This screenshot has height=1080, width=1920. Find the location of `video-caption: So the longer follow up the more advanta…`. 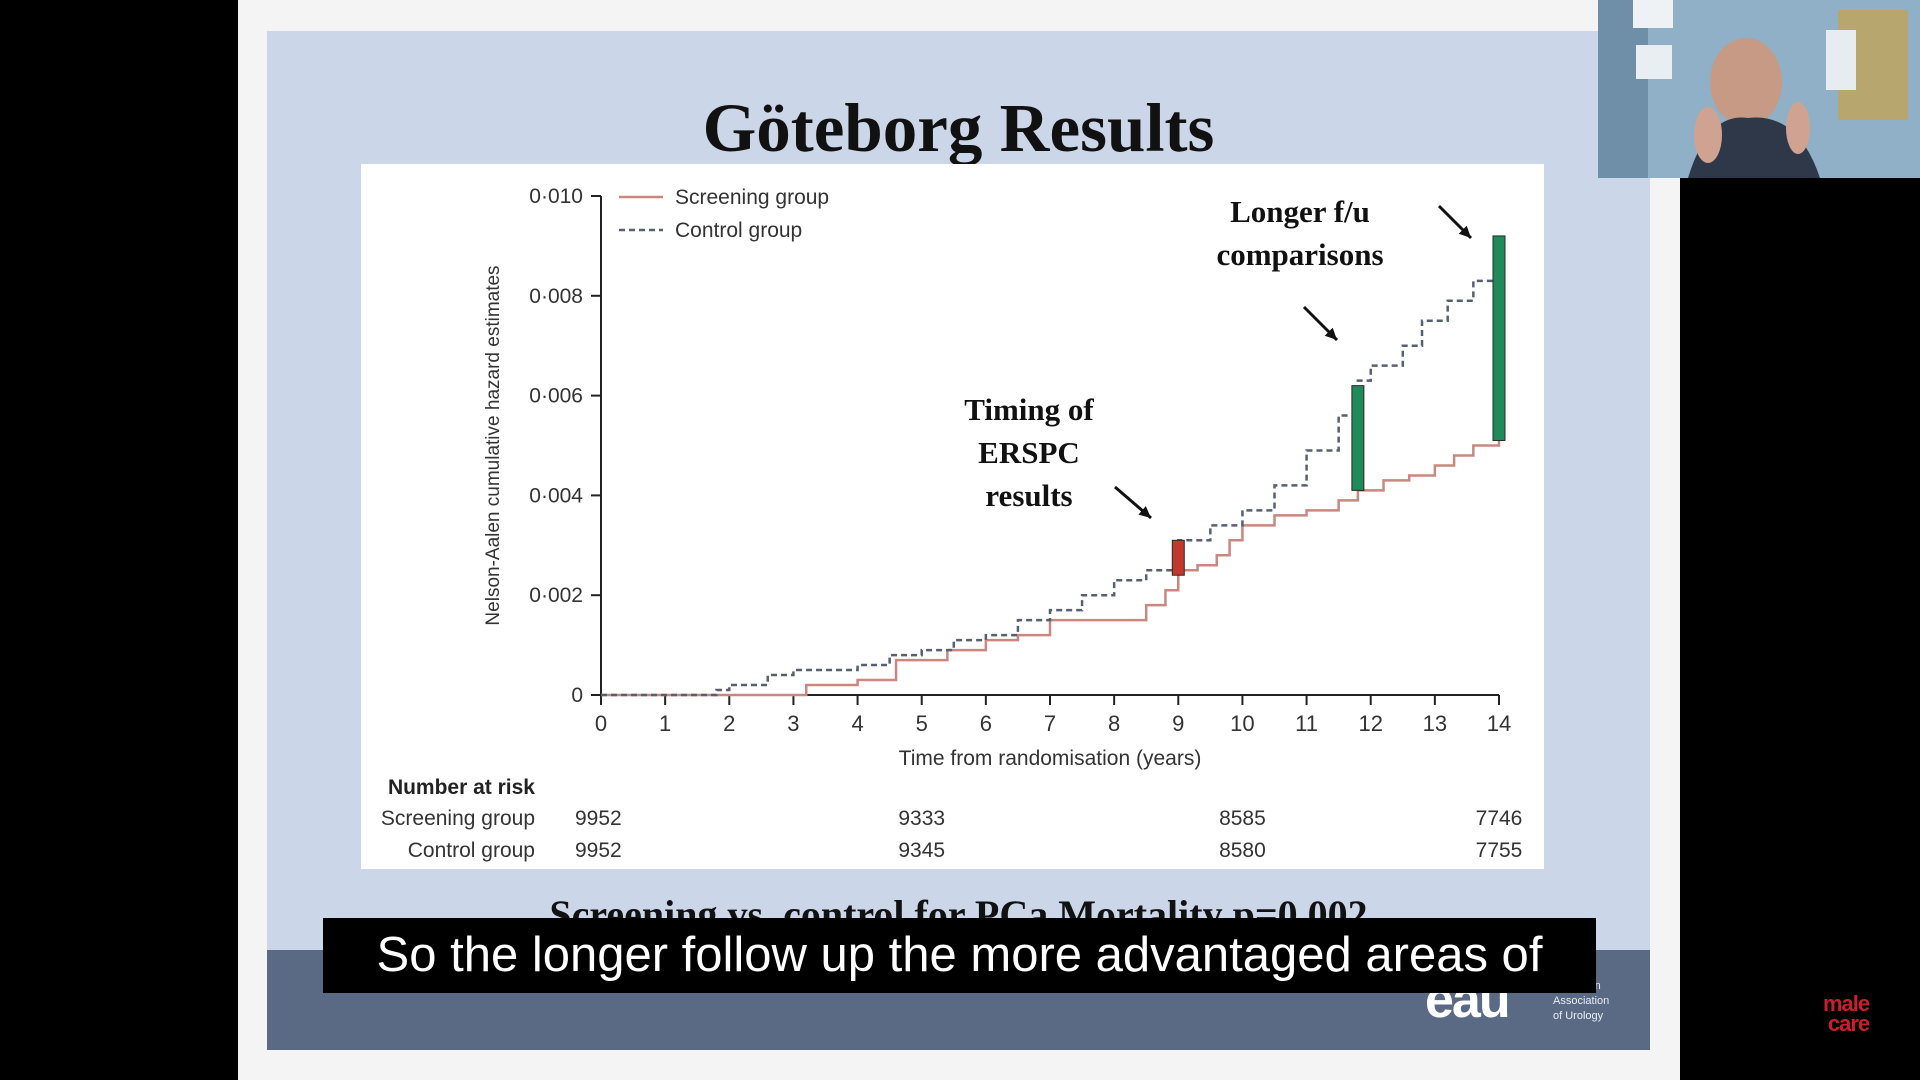

video-caption: So the longer follow up the more advanta… is located at coordinates (959, 955).